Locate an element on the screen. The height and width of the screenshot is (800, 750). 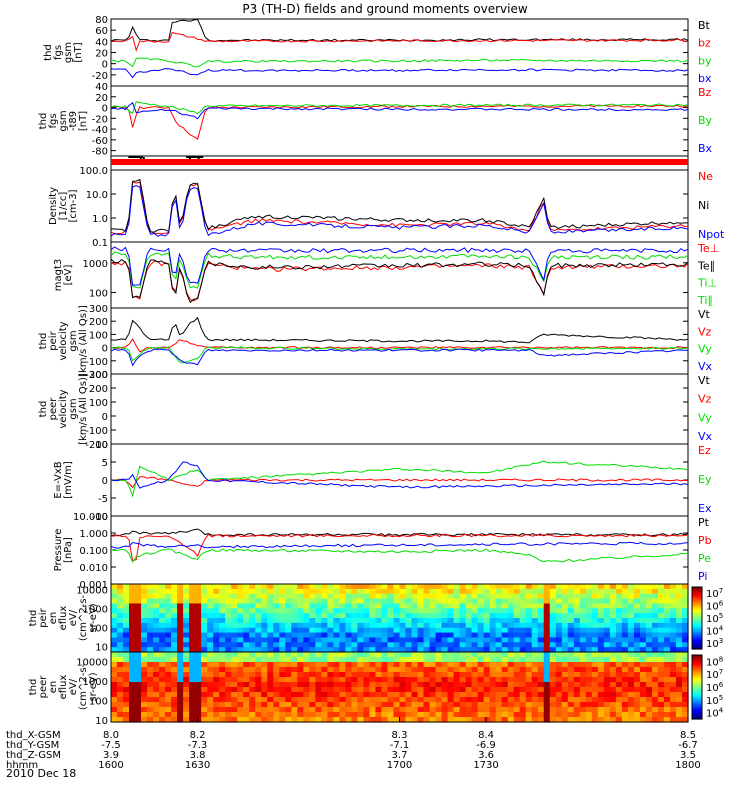
y-tick-label: 10 is located at coordinates (101, 445).